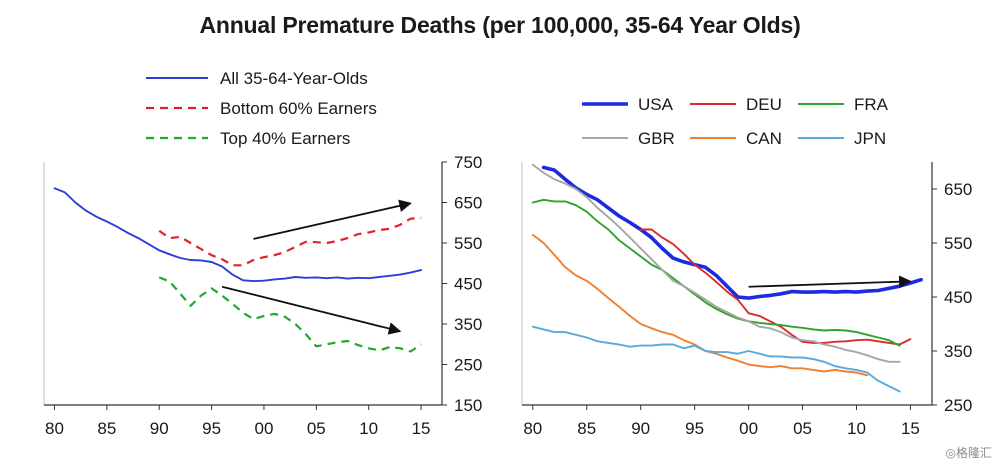 The width and height of the screenshot is (1000, 465). I want to click on right-x-tick-label: 05, so click(802, 428).